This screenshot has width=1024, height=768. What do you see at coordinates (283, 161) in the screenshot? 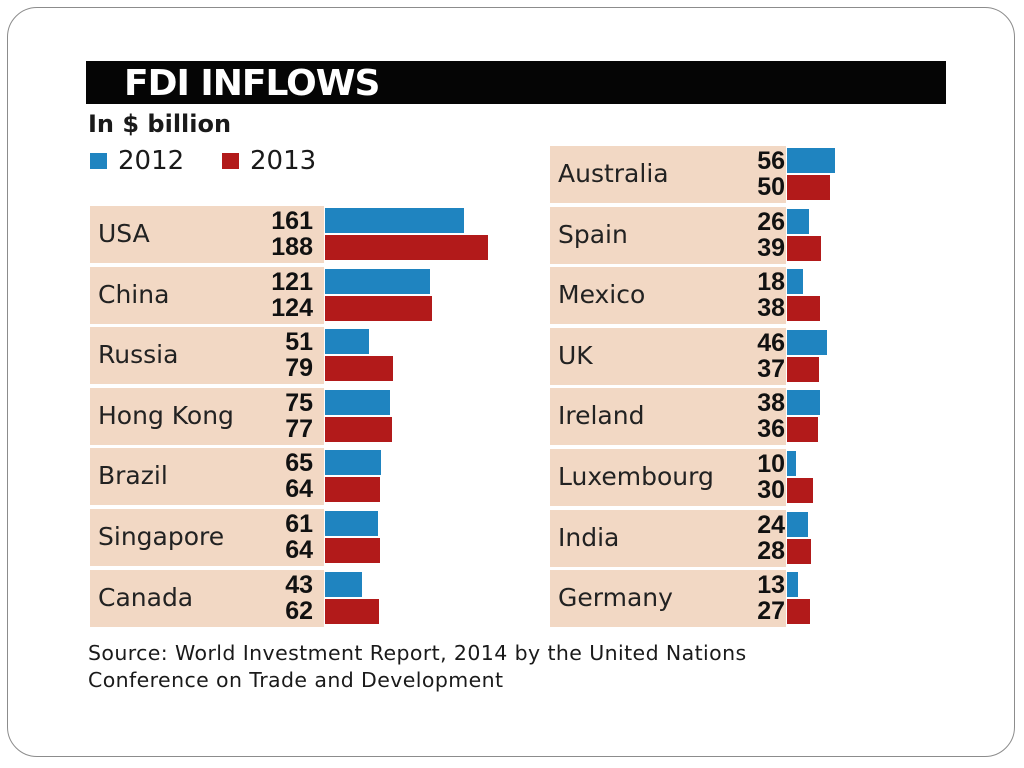
I see `legend-label-2013: 2013` at bounding box center [283, 161].